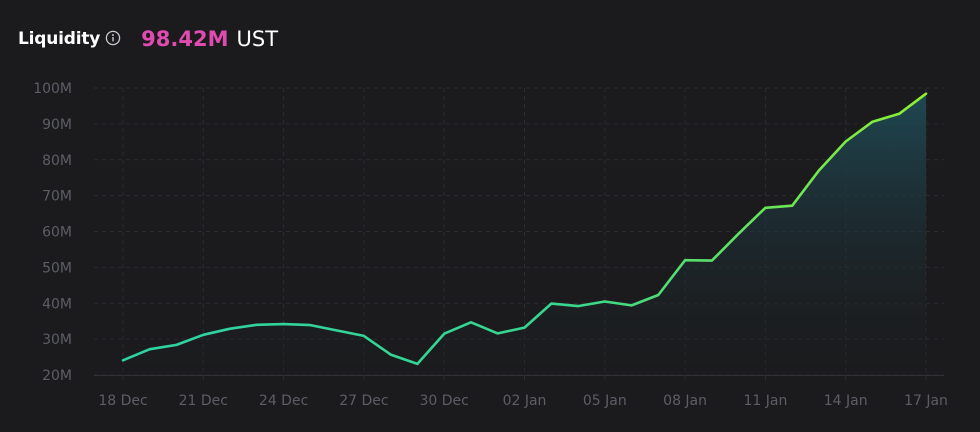 The height and width of the screenshot is (432, 980). What do you see at coordinates (57, 340) in the screenshot?
I see `y-tick-label: 30M` at bounding box center [57, 340].